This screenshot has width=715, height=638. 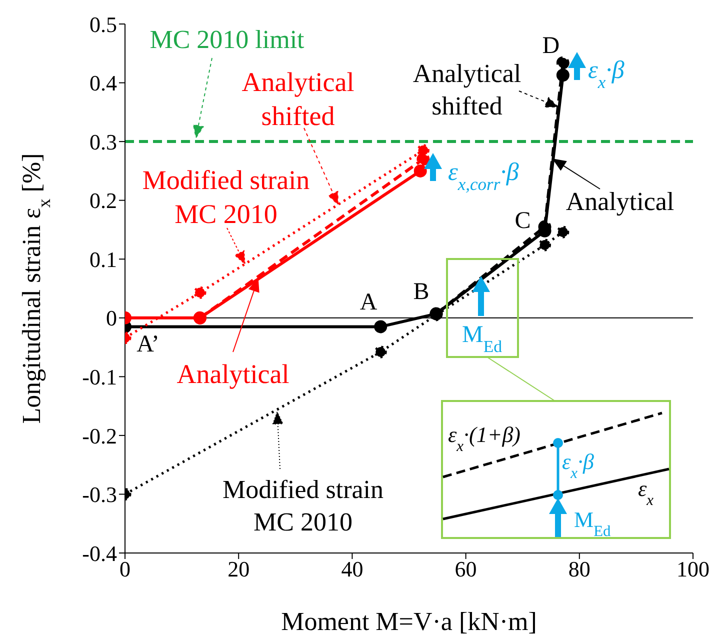 I want to click on y-tick-label: 0.1, so click(x=103, y=259).